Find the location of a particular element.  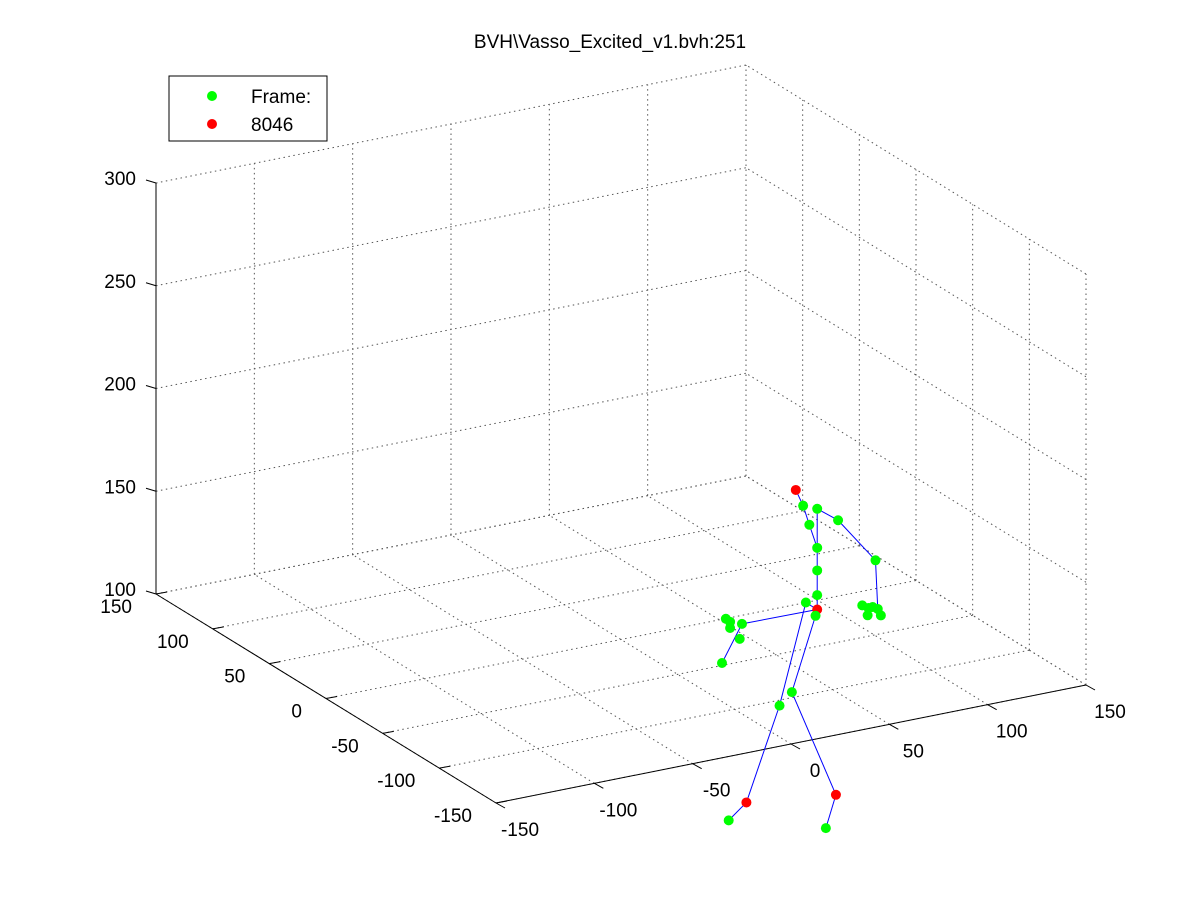

y-tick-label: -50 is located at coordinates (344, 746).